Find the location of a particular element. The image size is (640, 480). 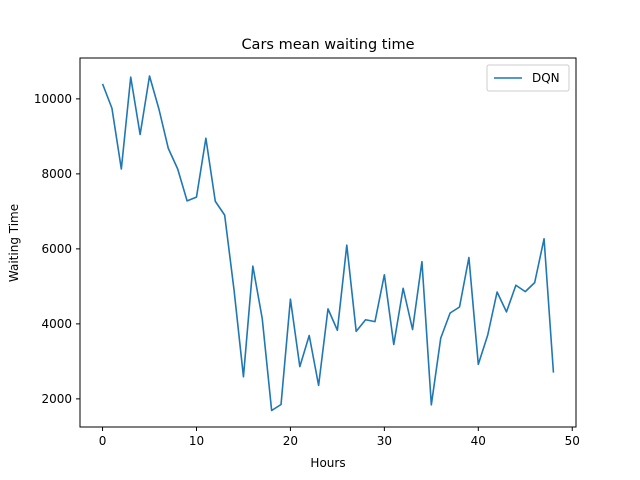

y-tick-label: 8000 is located at coordinates (56, 174).